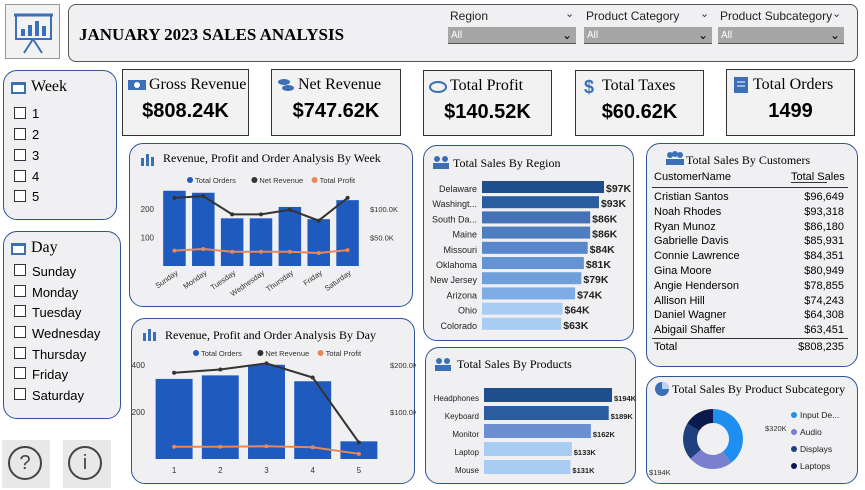 The image size is (865, 490). I want to click on y-category-label: Colorado, so click(458, 326).